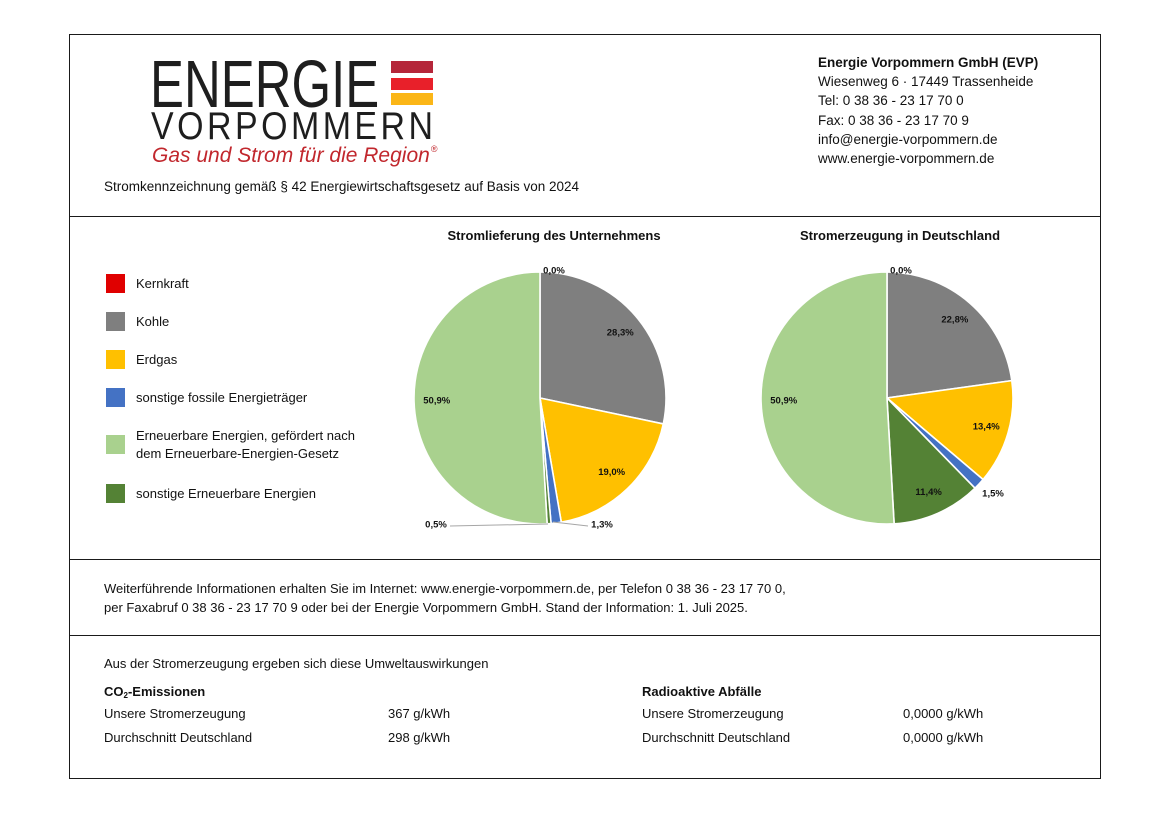  I want to click on logo-tagline: Gas und Strom für die Region®, so click(295, 155).